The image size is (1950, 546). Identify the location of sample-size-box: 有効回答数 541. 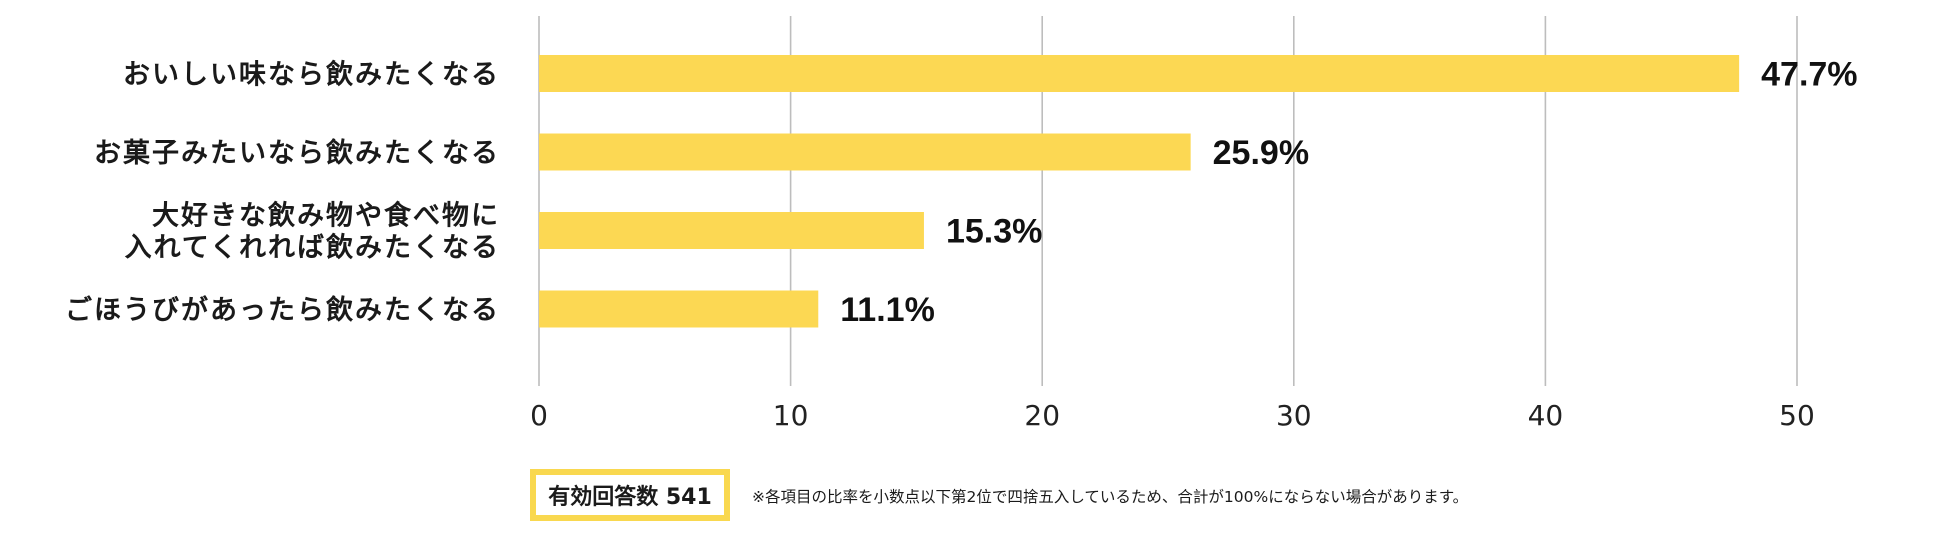
(630, 495).